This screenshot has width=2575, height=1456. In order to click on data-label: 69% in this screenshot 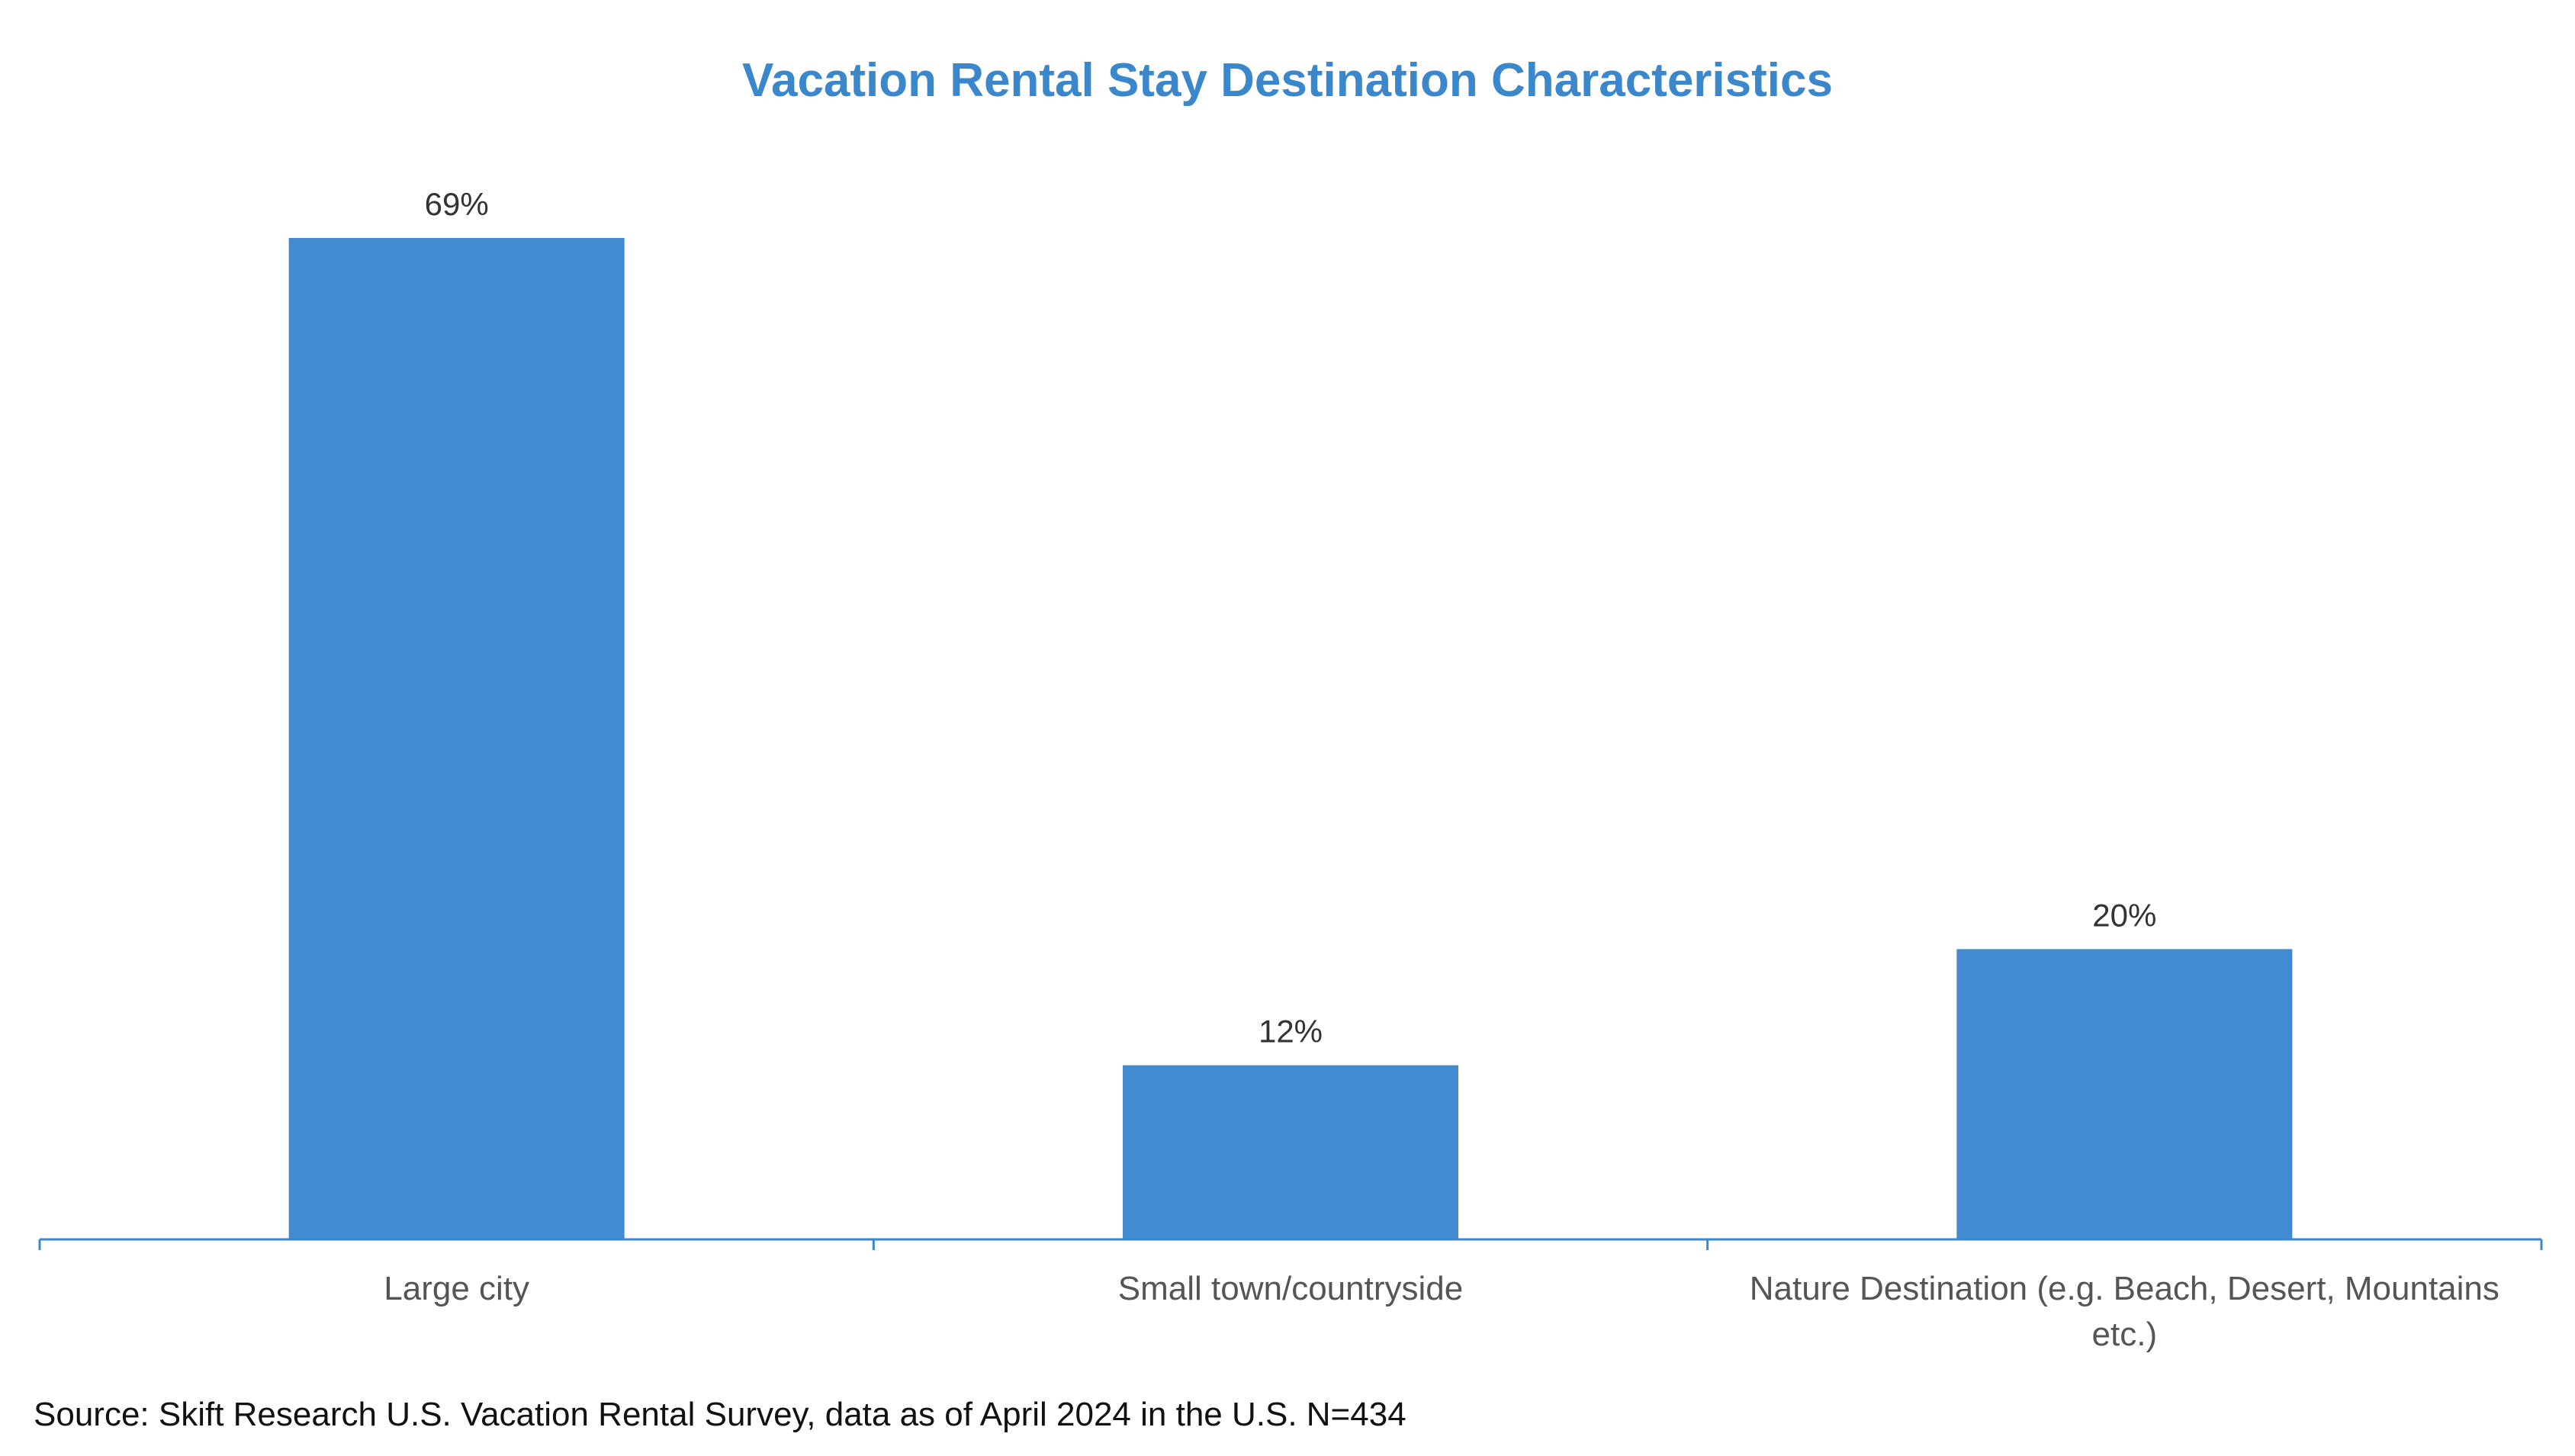, I will do `click(457, 204)`.